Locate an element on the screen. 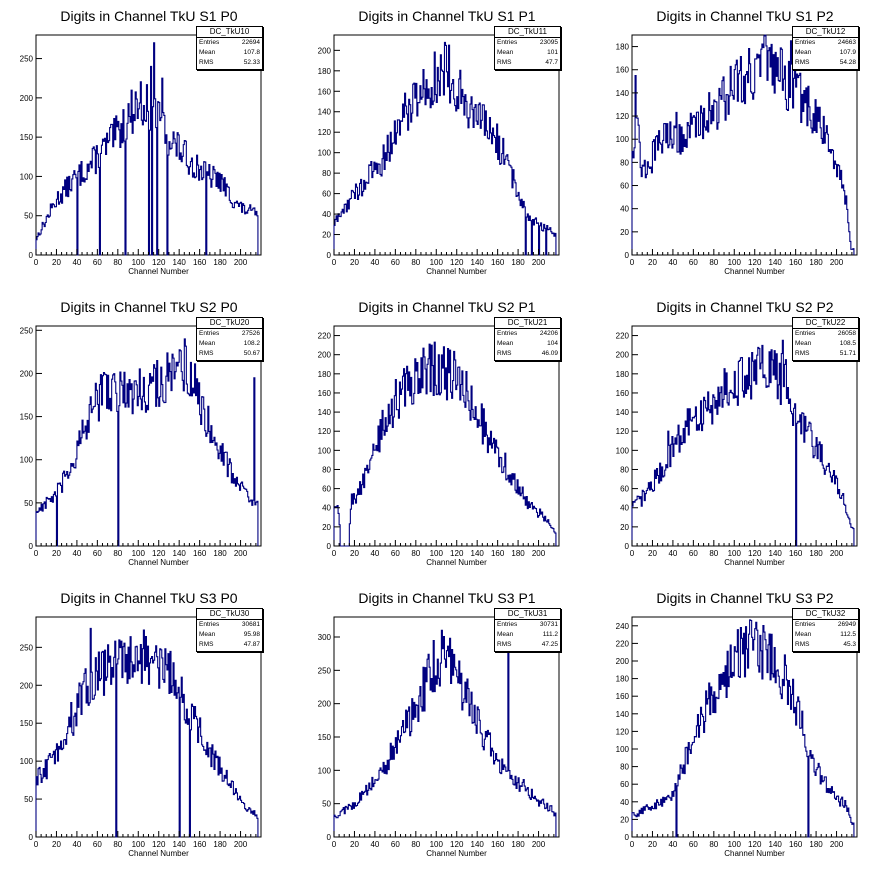  stats-name: DC_TkU31 is located at coordinates (527, 614).